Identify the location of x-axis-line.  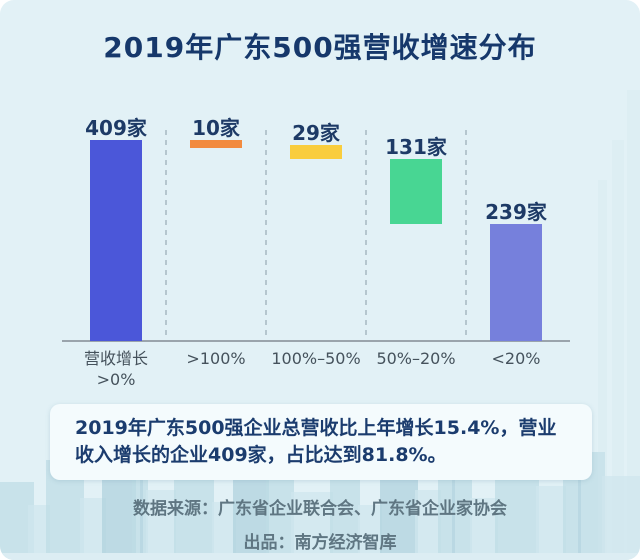
(316, 341).